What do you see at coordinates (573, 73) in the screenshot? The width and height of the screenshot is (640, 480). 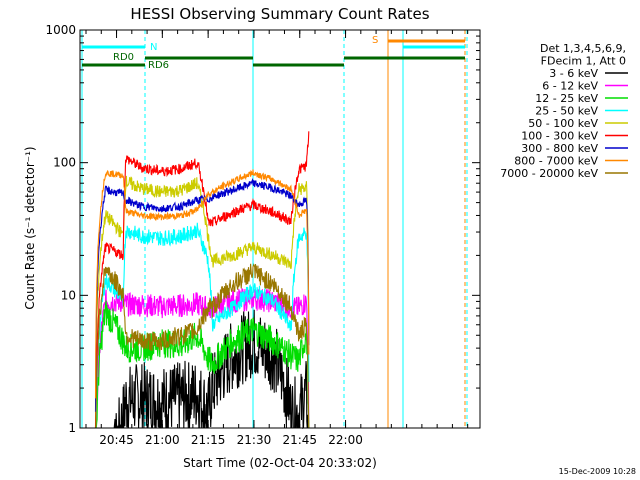 I see `legend-label: 3 - 6 keV` at bounding box center [573, 73].